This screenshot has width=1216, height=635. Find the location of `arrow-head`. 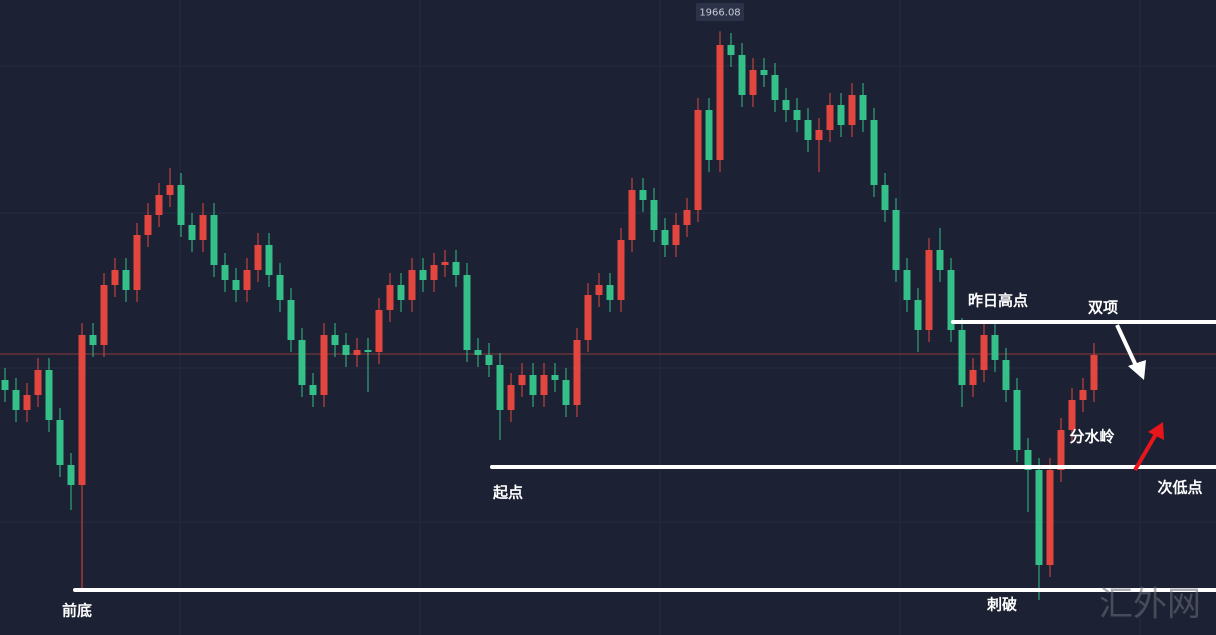

arrow-head is located at coordinates (1137, 370).